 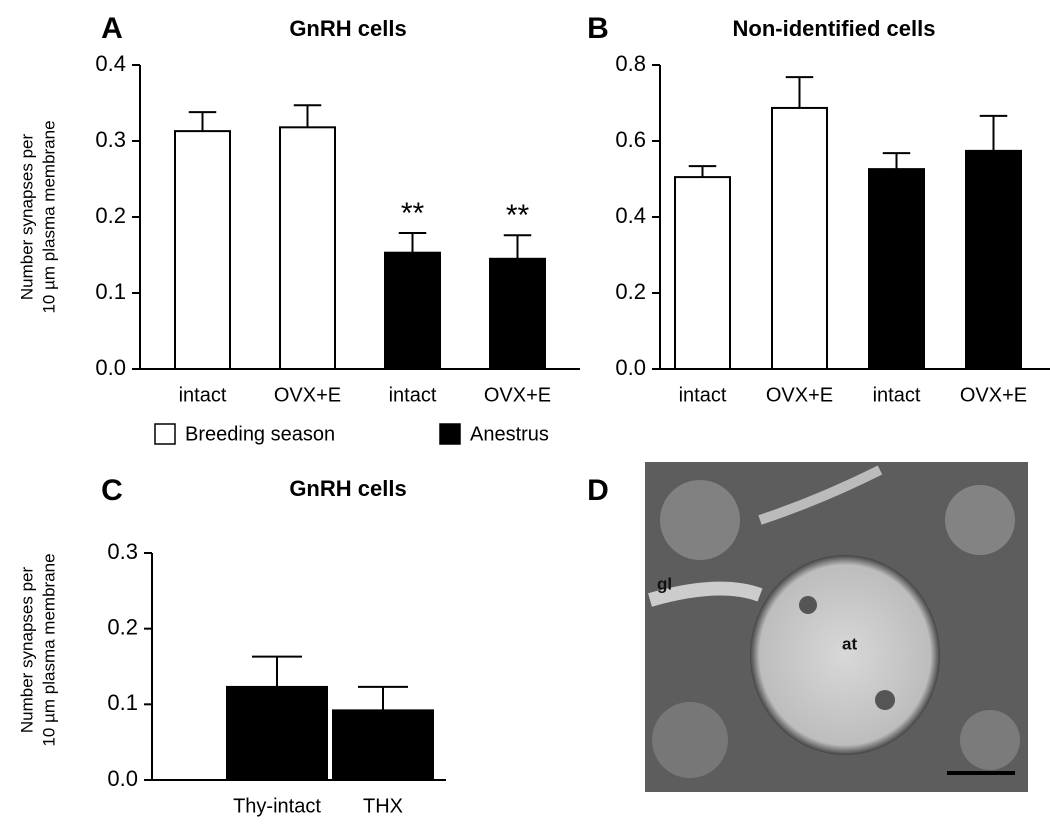 What do you see at coordinates (834, 28) in the screenshot?
I see `chart-title: Non-identified cells` at bounding box center [834, 28].